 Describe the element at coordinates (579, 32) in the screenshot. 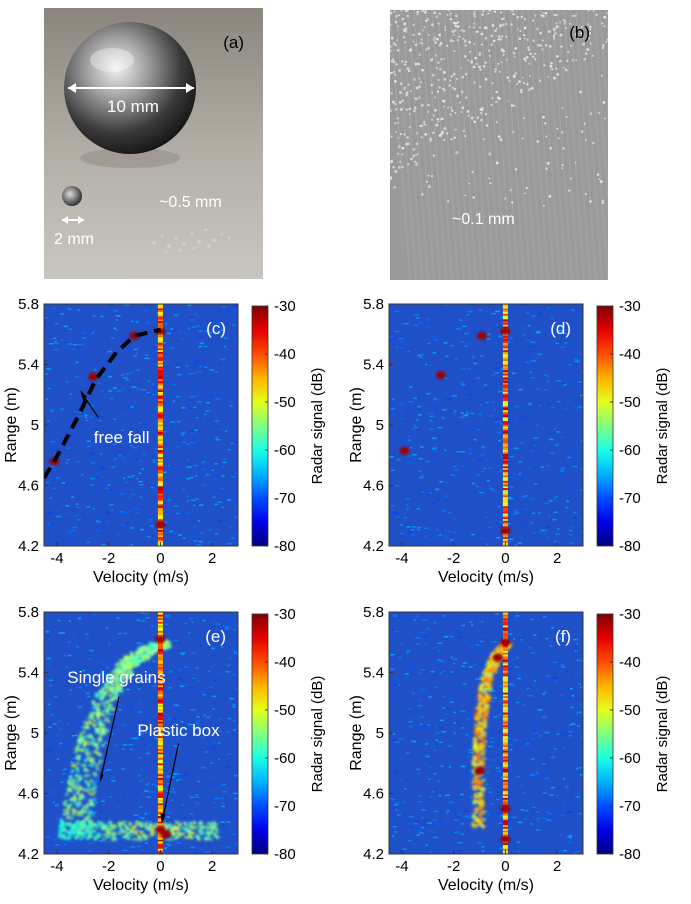

I see `photo-b-label: (b)` at that location.